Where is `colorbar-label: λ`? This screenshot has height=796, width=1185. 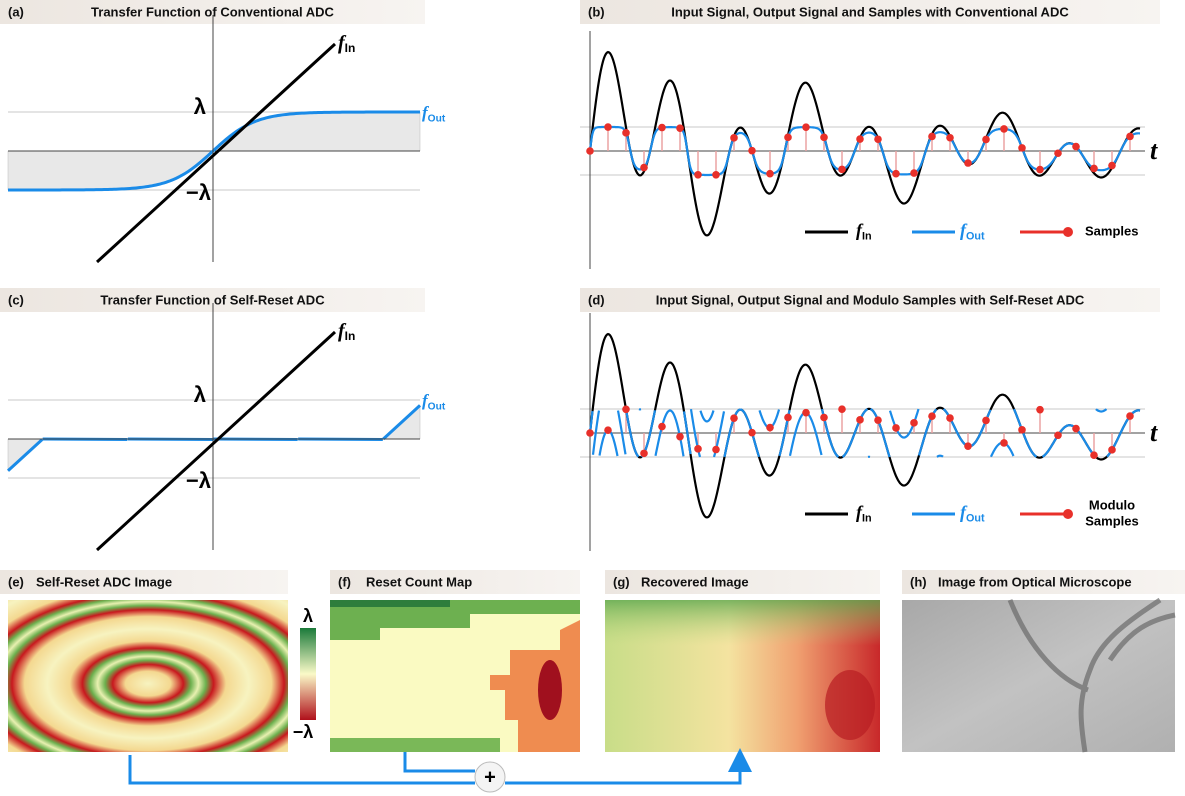
colorbar-label: λ is located at coordinates (308, 616).